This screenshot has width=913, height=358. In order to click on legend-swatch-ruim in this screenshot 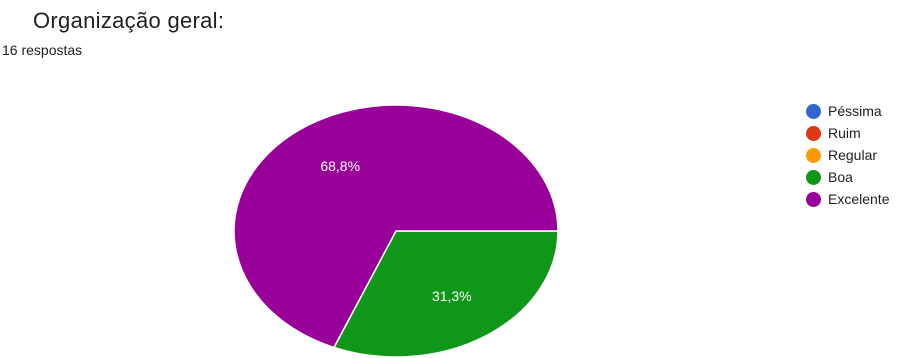, I will do `click(813, 133)`.